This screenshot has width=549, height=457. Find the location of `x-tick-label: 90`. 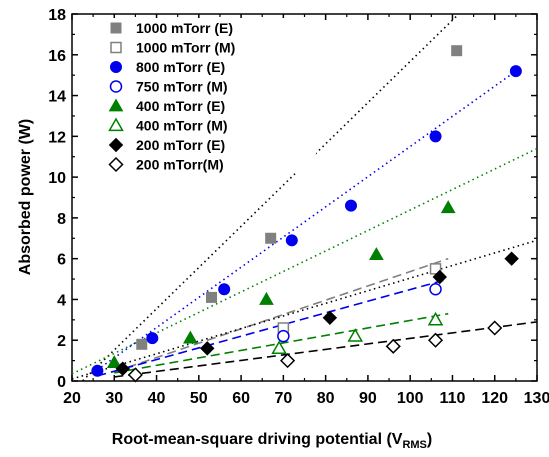

x-tick-label: 90 is located at coordinates (368, 398).